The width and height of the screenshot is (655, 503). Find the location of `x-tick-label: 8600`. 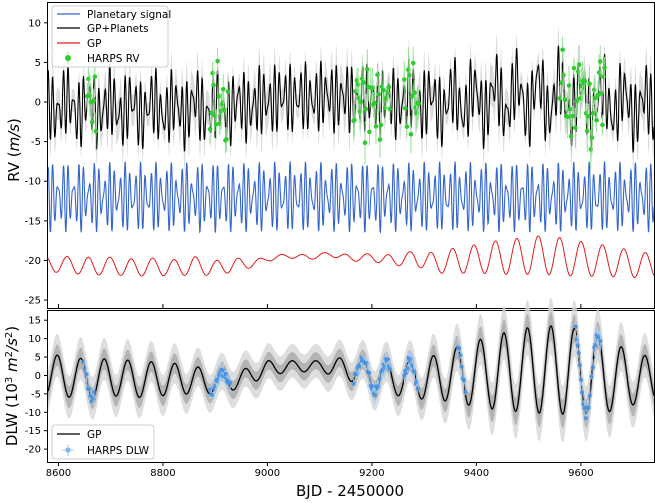

x-tick-label: 8600 is located at coordinates (58, 473).